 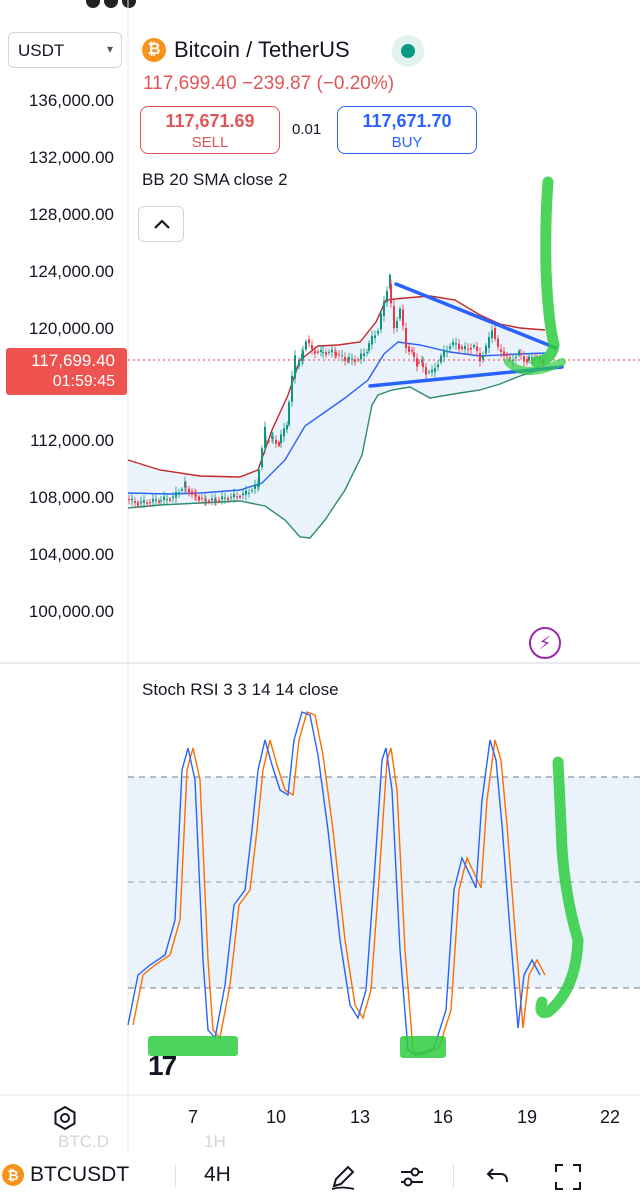 I want to click on status-bar, so click(x=320, y=7).